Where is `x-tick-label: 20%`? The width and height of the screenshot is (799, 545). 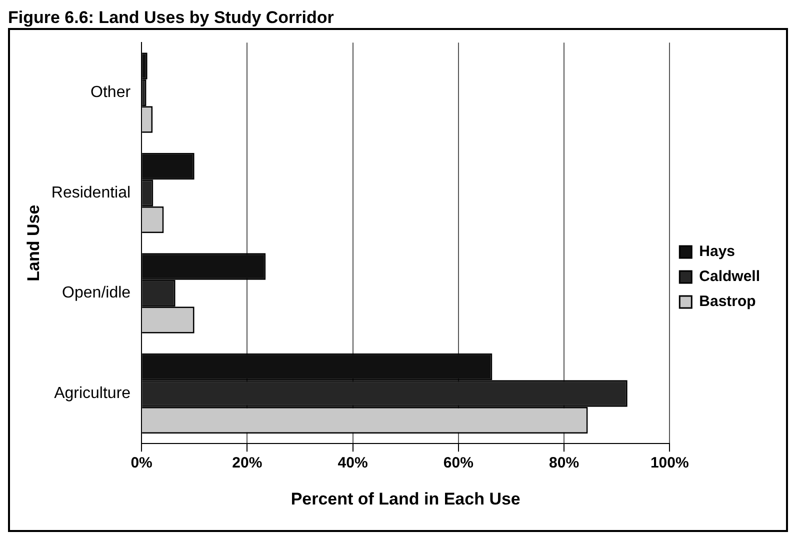 x-tick-label: 20% is located at coordinates (247, 463).